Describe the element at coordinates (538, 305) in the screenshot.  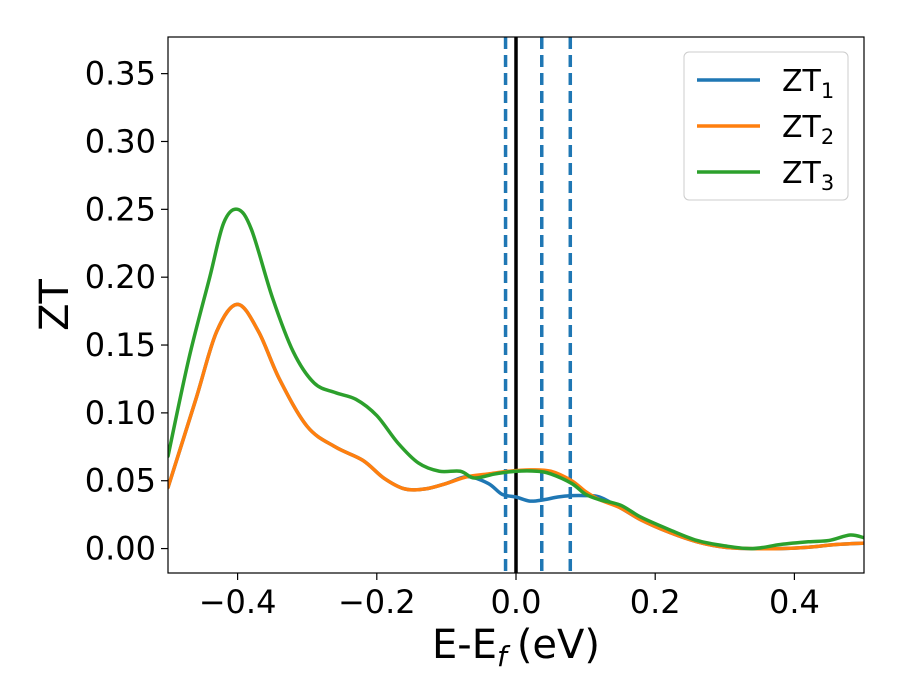
I see `reference-lines` at that location.